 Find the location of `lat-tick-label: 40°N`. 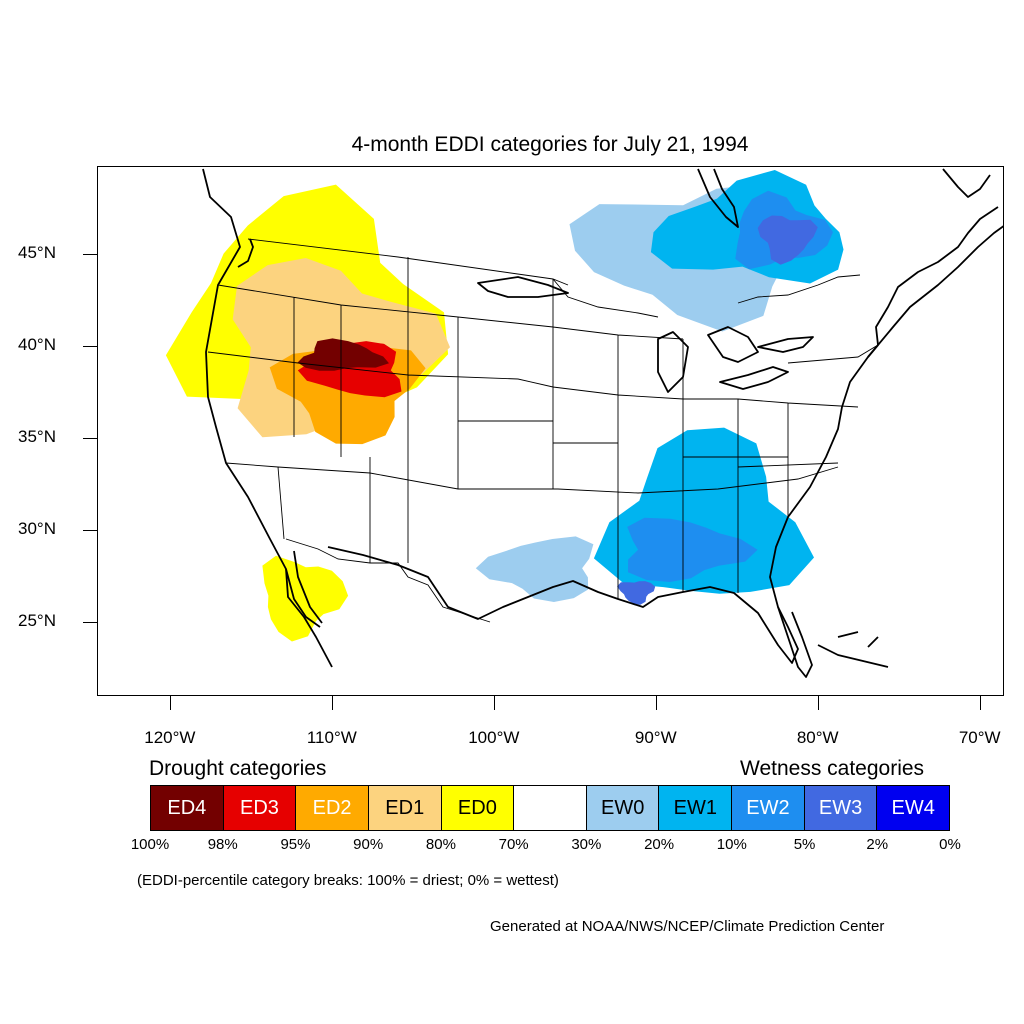

lat-tick-label: 40°N is located at coordinates (37, 345).